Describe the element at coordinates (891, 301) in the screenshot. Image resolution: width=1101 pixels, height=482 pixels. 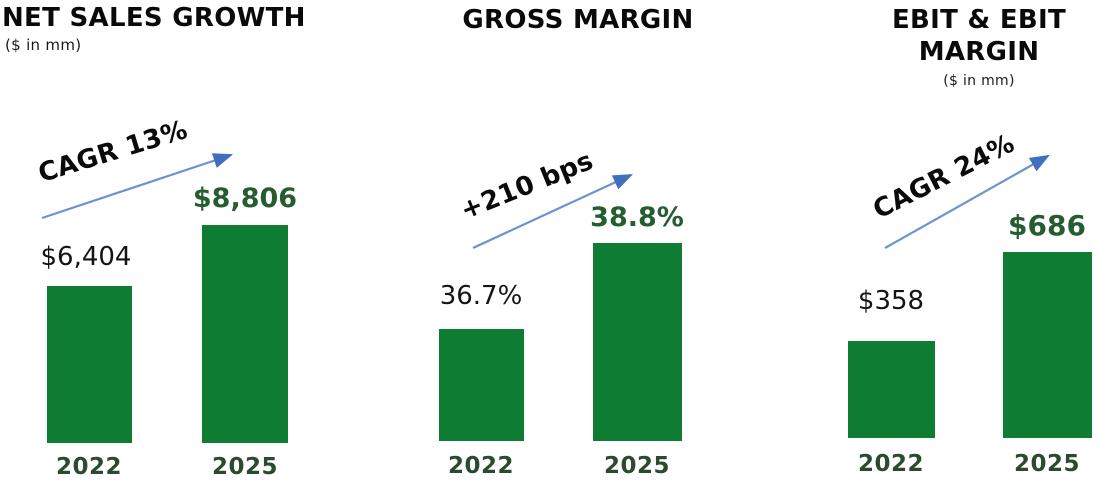
I see `value-label-2022: $358` at that location.